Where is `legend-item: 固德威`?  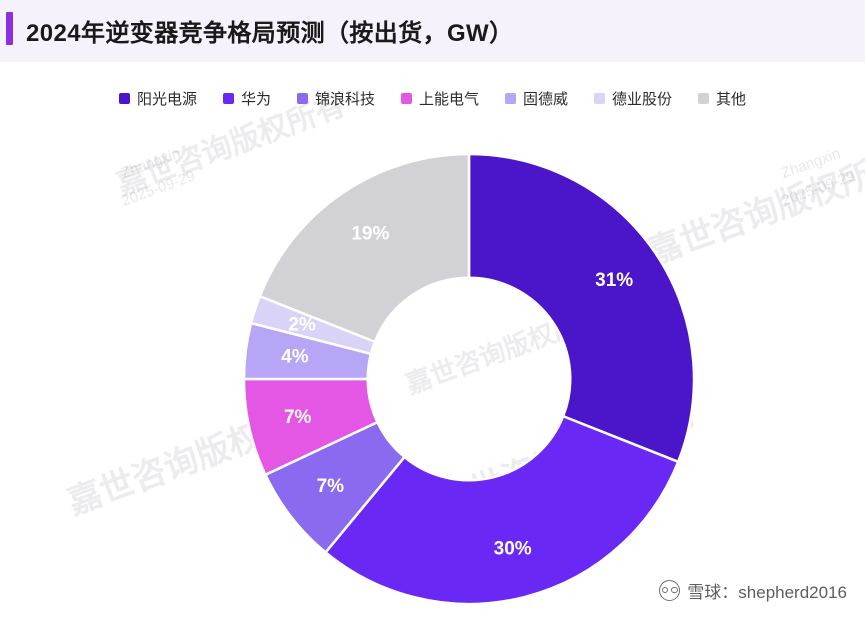
legend-item: 固德威 is located at coordinates (536, 98).